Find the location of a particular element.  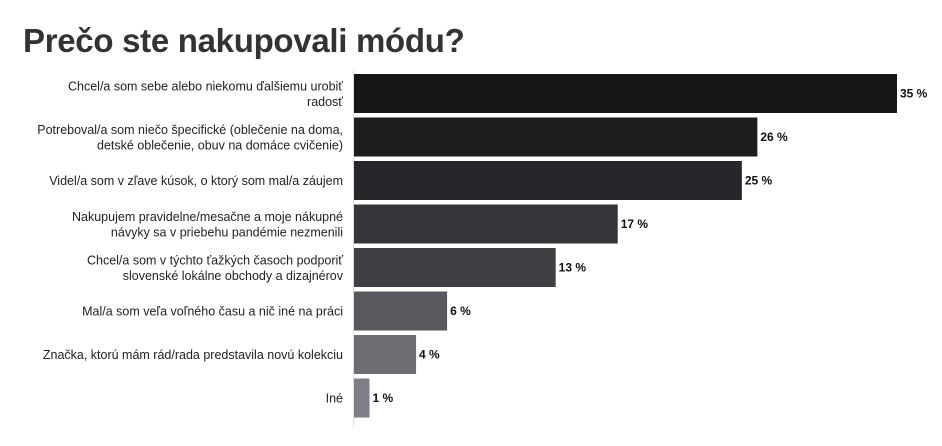

value-label: 35 % is located at coordinates (914, 94).